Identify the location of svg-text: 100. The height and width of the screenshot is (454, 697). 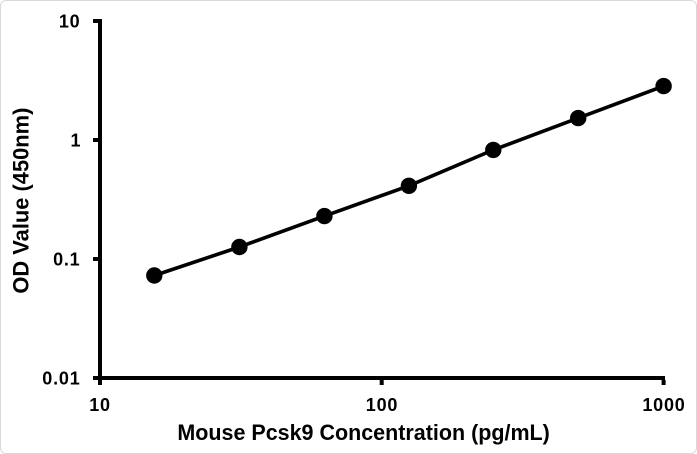
(382, 405).